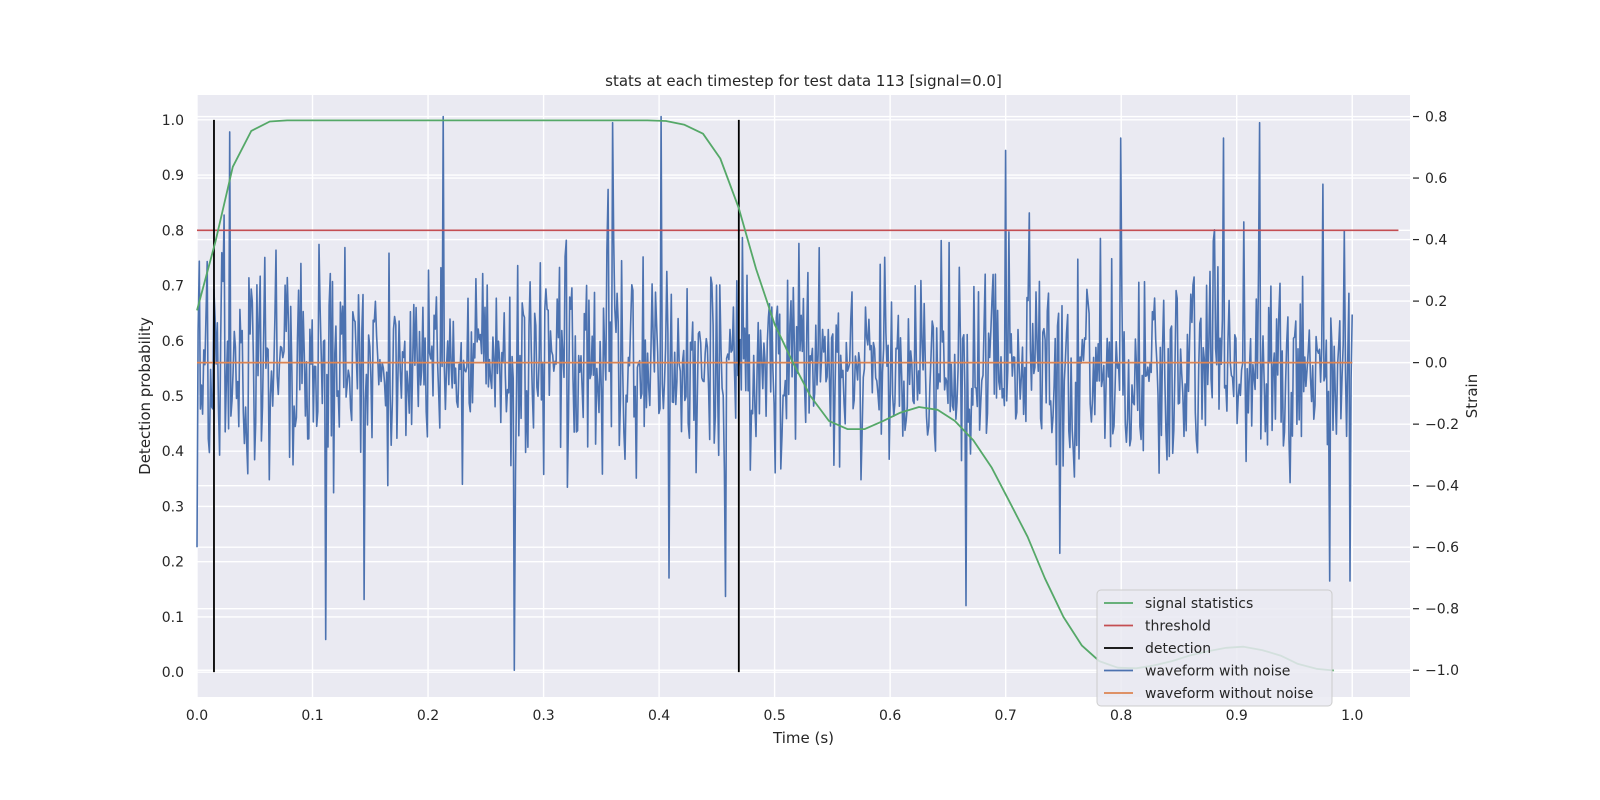  I want to click on y-tick-label: 0.0, so click(173, 673).